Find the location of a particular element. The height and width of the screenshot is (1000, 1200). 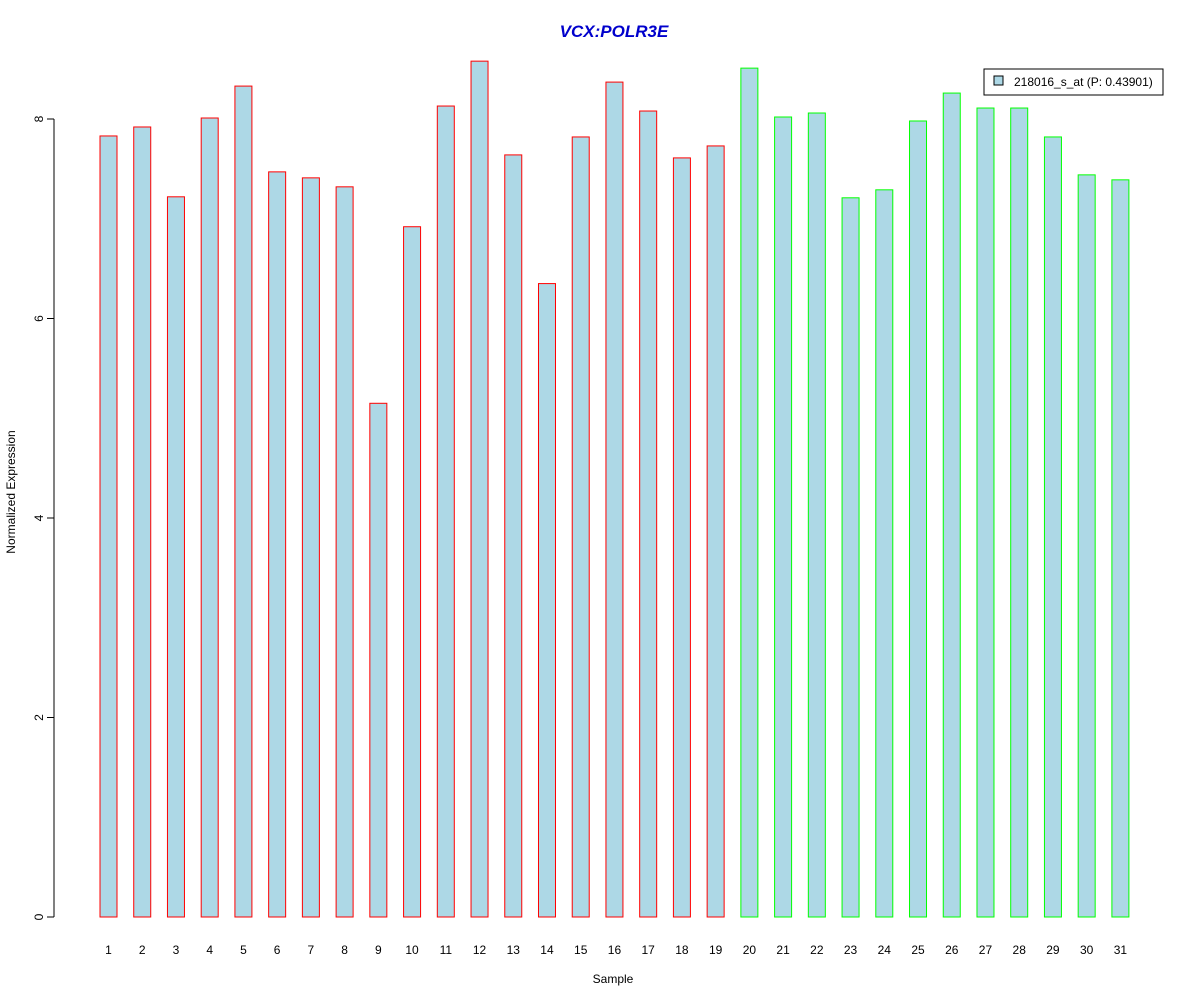

x-tick-label: 17 is located at coordinates (649, 950).